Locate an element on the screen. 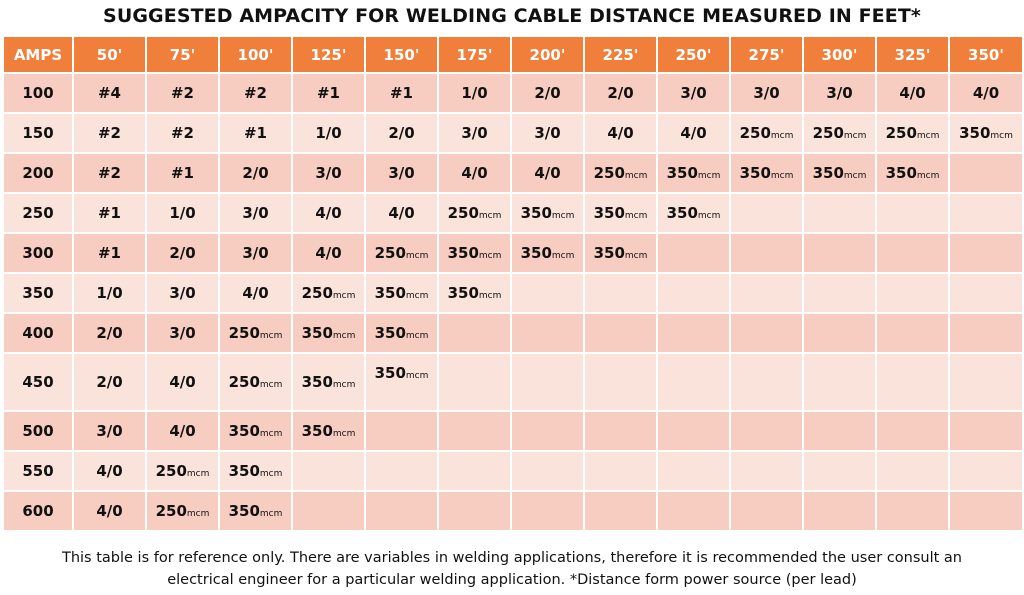 The width and height of the screenshot is (1024, 595). amps-cell: 500 is located at coordinates (38, 431).